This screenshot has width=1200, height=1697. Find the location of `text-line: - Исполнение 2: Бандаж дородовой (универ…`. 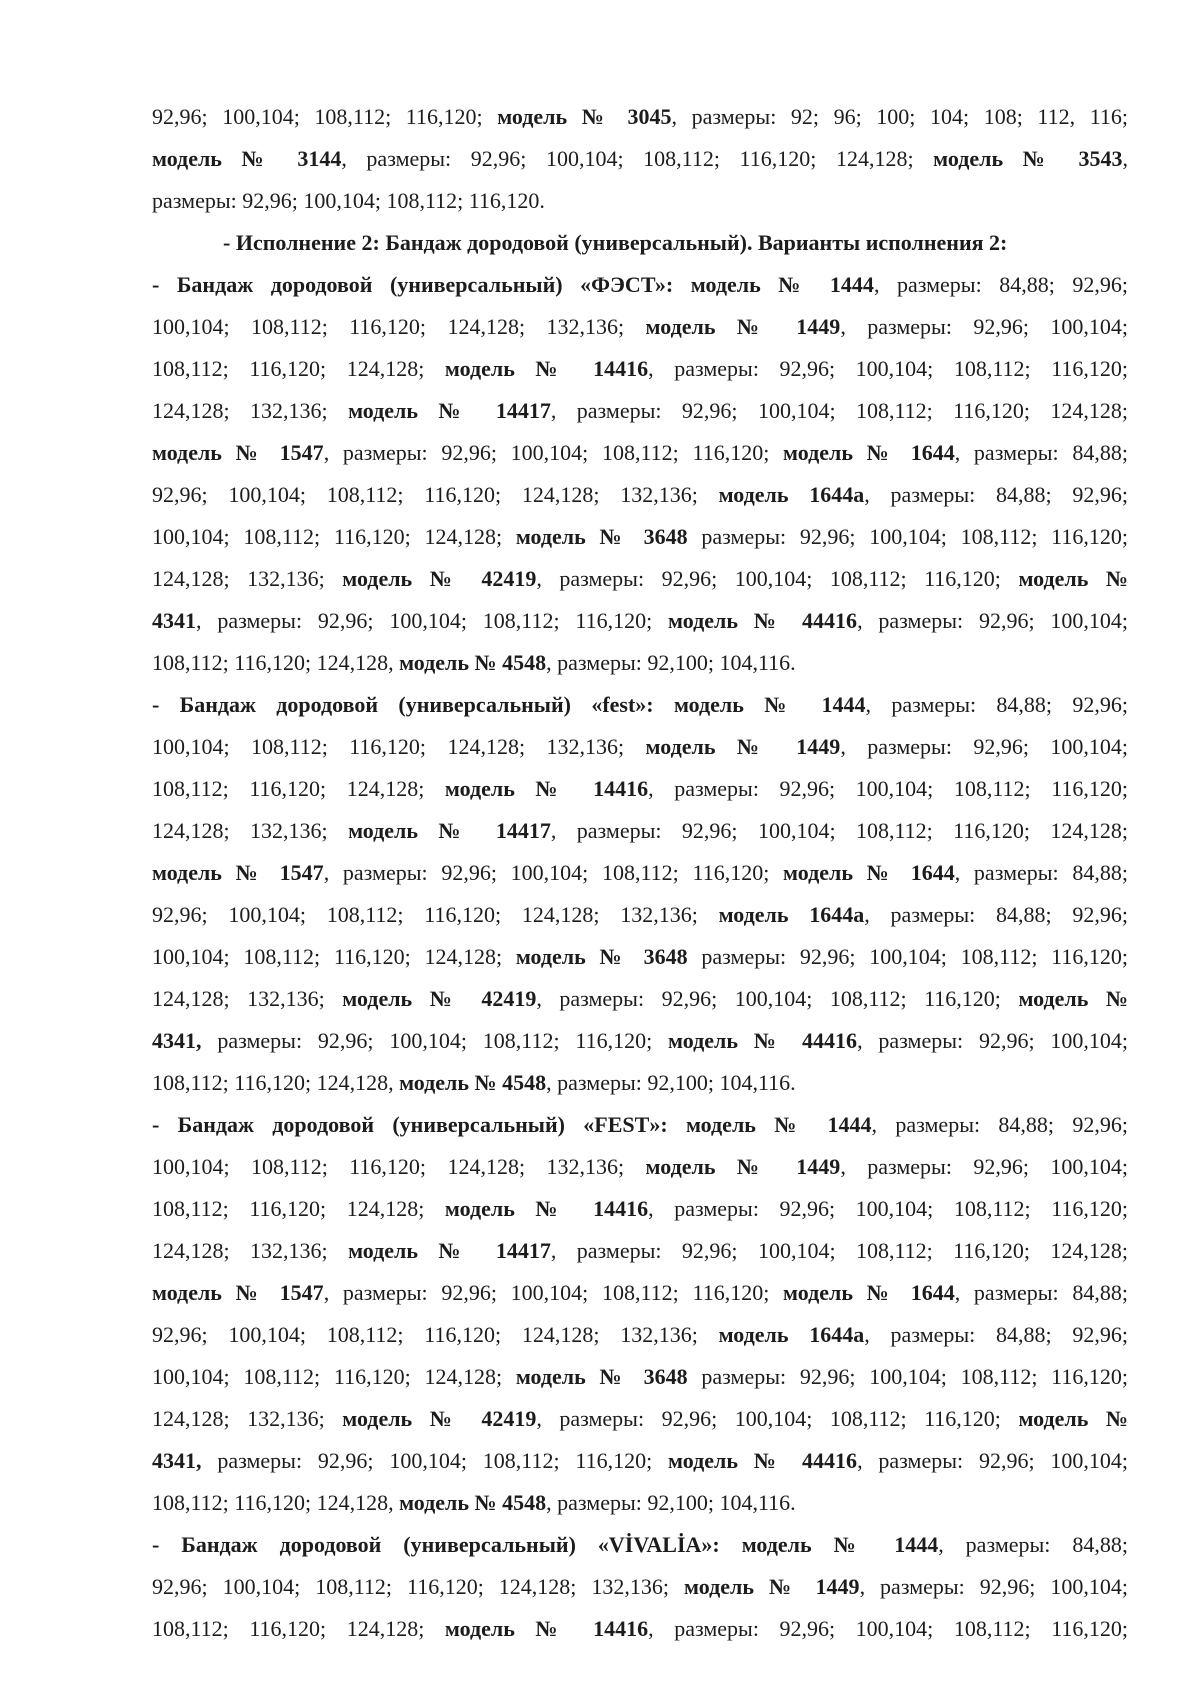

text-line: - Исполнение 2: Бандаж дородовой (универ… is located at coordinates (640, 243).